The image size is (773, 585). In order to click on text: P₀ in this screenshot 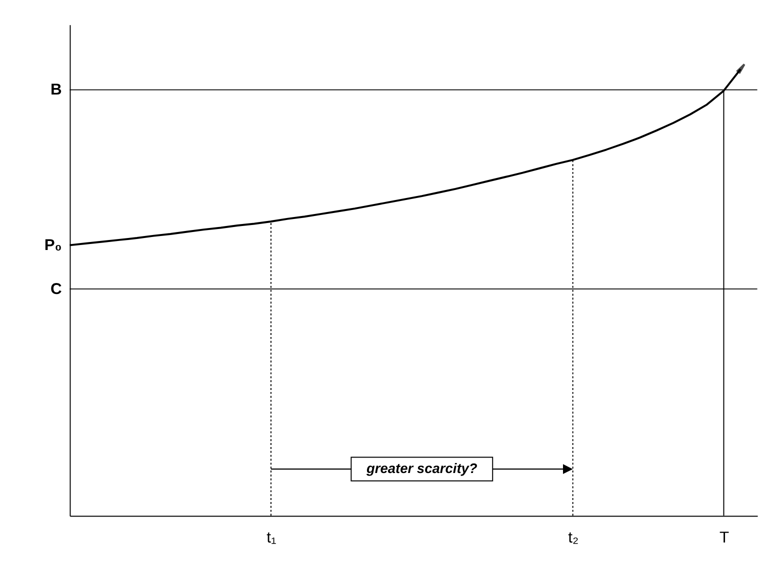, I will do `click(53, 245)`.